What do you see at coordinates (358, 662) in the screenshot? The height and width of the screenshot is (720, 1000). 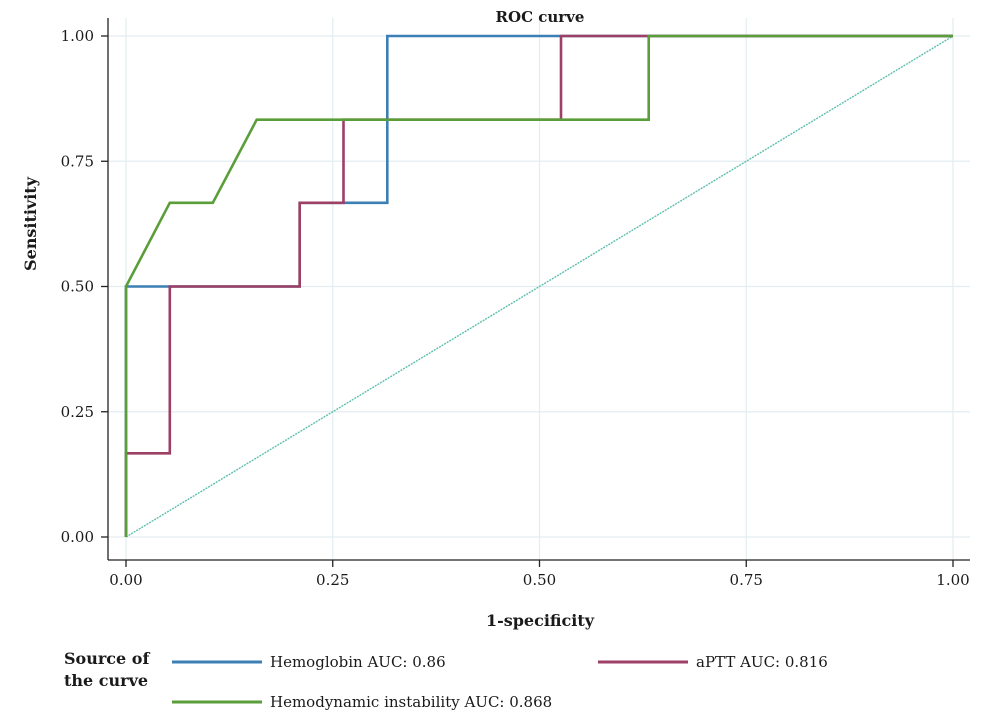 I see `legend-label-0: Hemoglobin AUC: 0.86` at bounding box center [358, 662].